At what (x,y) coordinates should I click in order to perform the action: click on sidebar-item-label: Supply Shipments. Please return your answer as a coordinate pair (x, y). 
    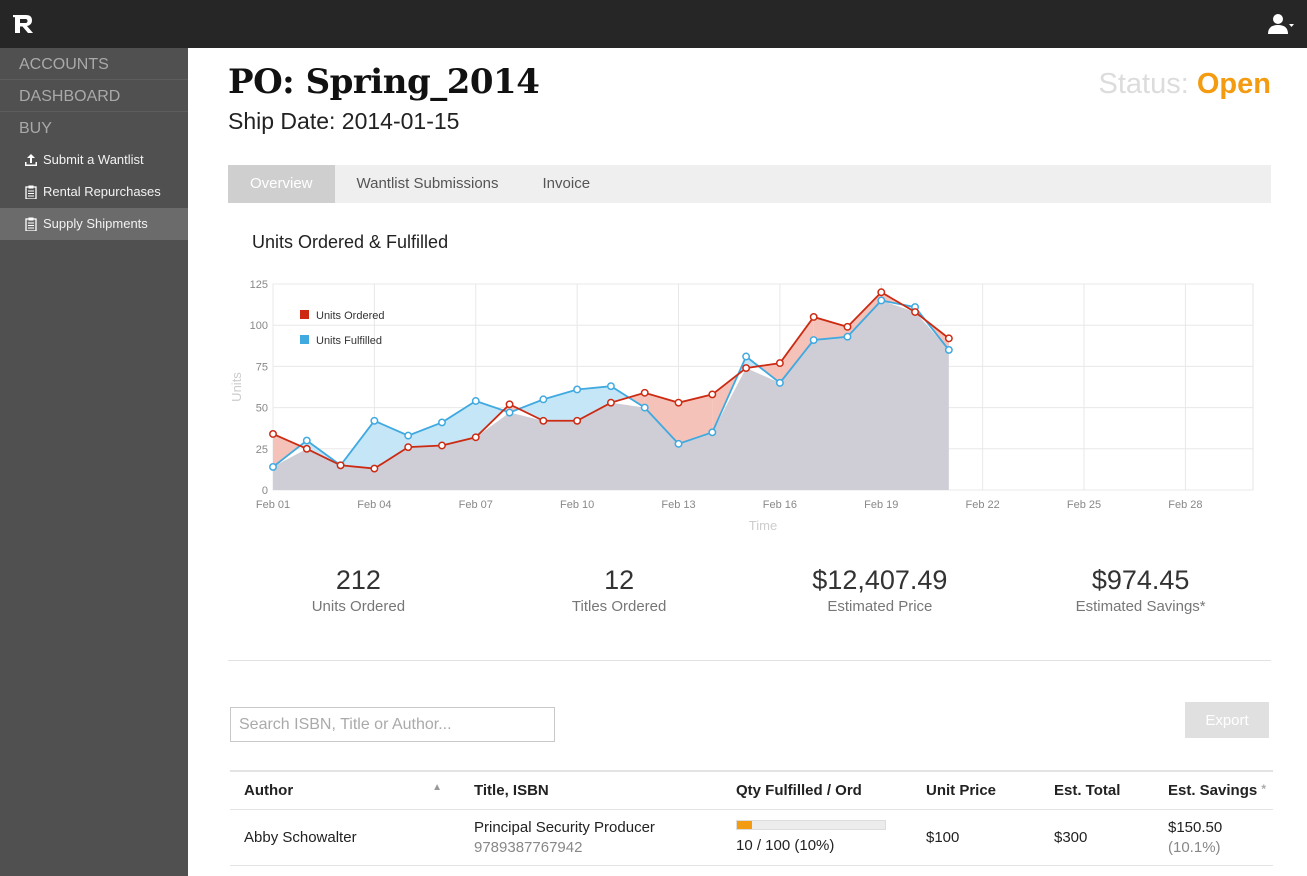
    Looking at the image, I should click on (95, 224).